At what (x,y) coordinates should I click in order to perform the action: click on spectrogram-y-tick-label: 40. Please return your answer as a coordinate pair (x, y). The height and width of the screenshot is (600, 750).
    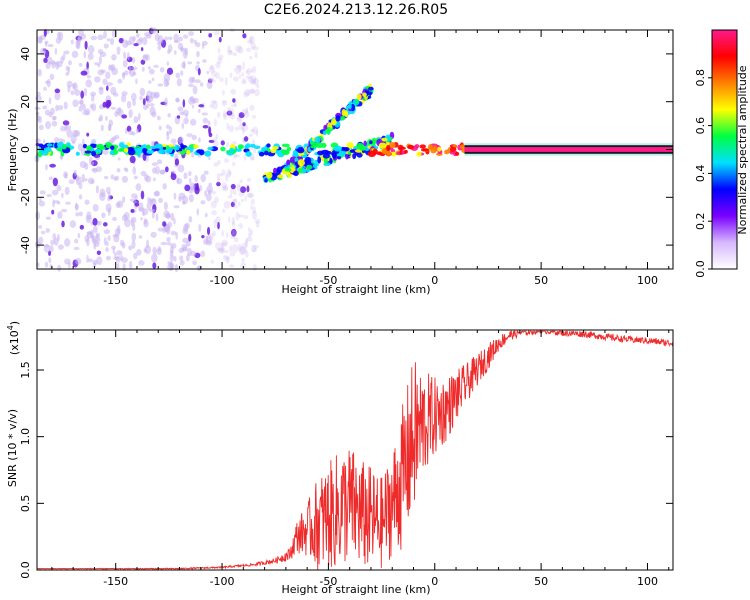
    Looking at the image, I should click on (25, 54).